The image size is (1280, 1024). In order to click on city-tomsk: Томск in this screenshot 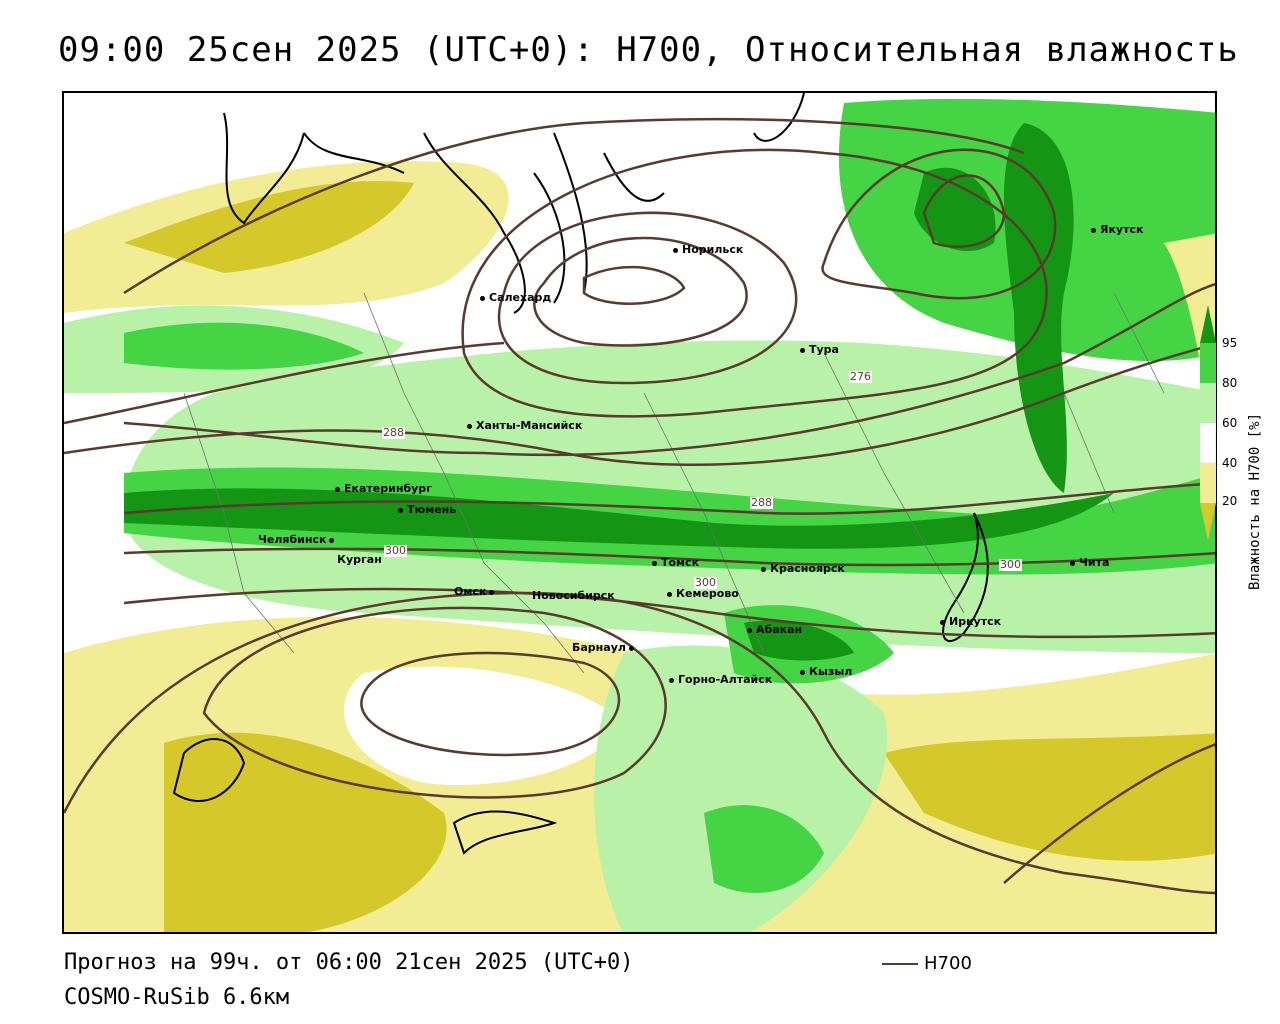, I will do `click(675, 562)`.